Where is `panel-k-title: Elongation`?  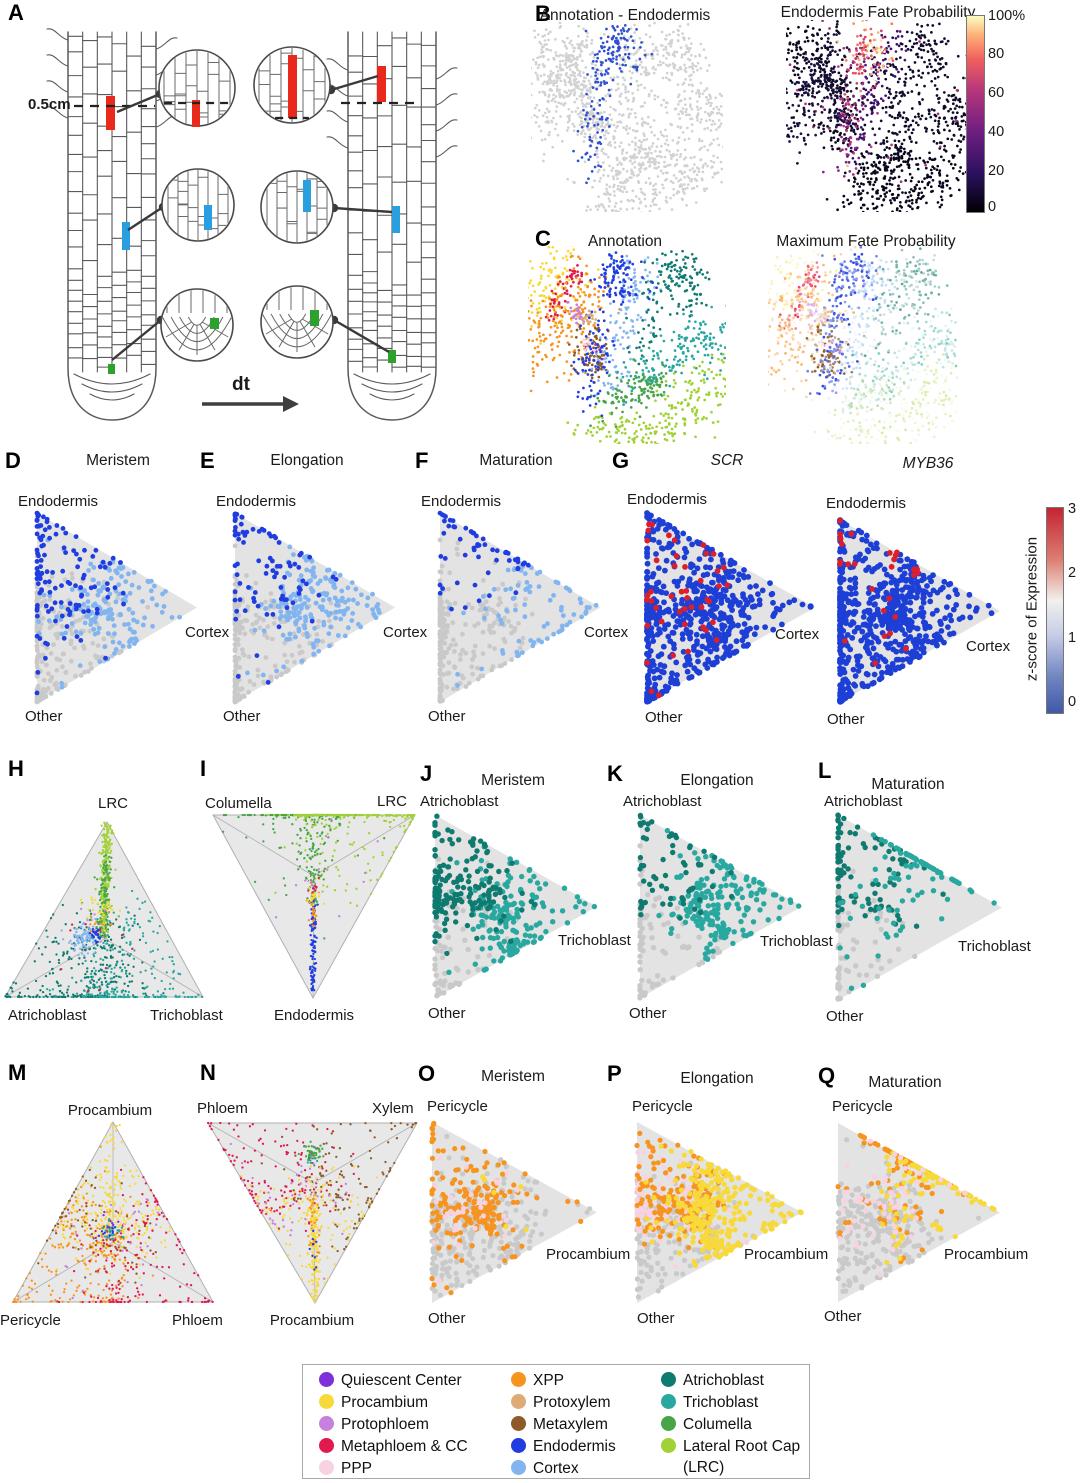 panel-k-title: Elongation is located at coordinates (717, 780).